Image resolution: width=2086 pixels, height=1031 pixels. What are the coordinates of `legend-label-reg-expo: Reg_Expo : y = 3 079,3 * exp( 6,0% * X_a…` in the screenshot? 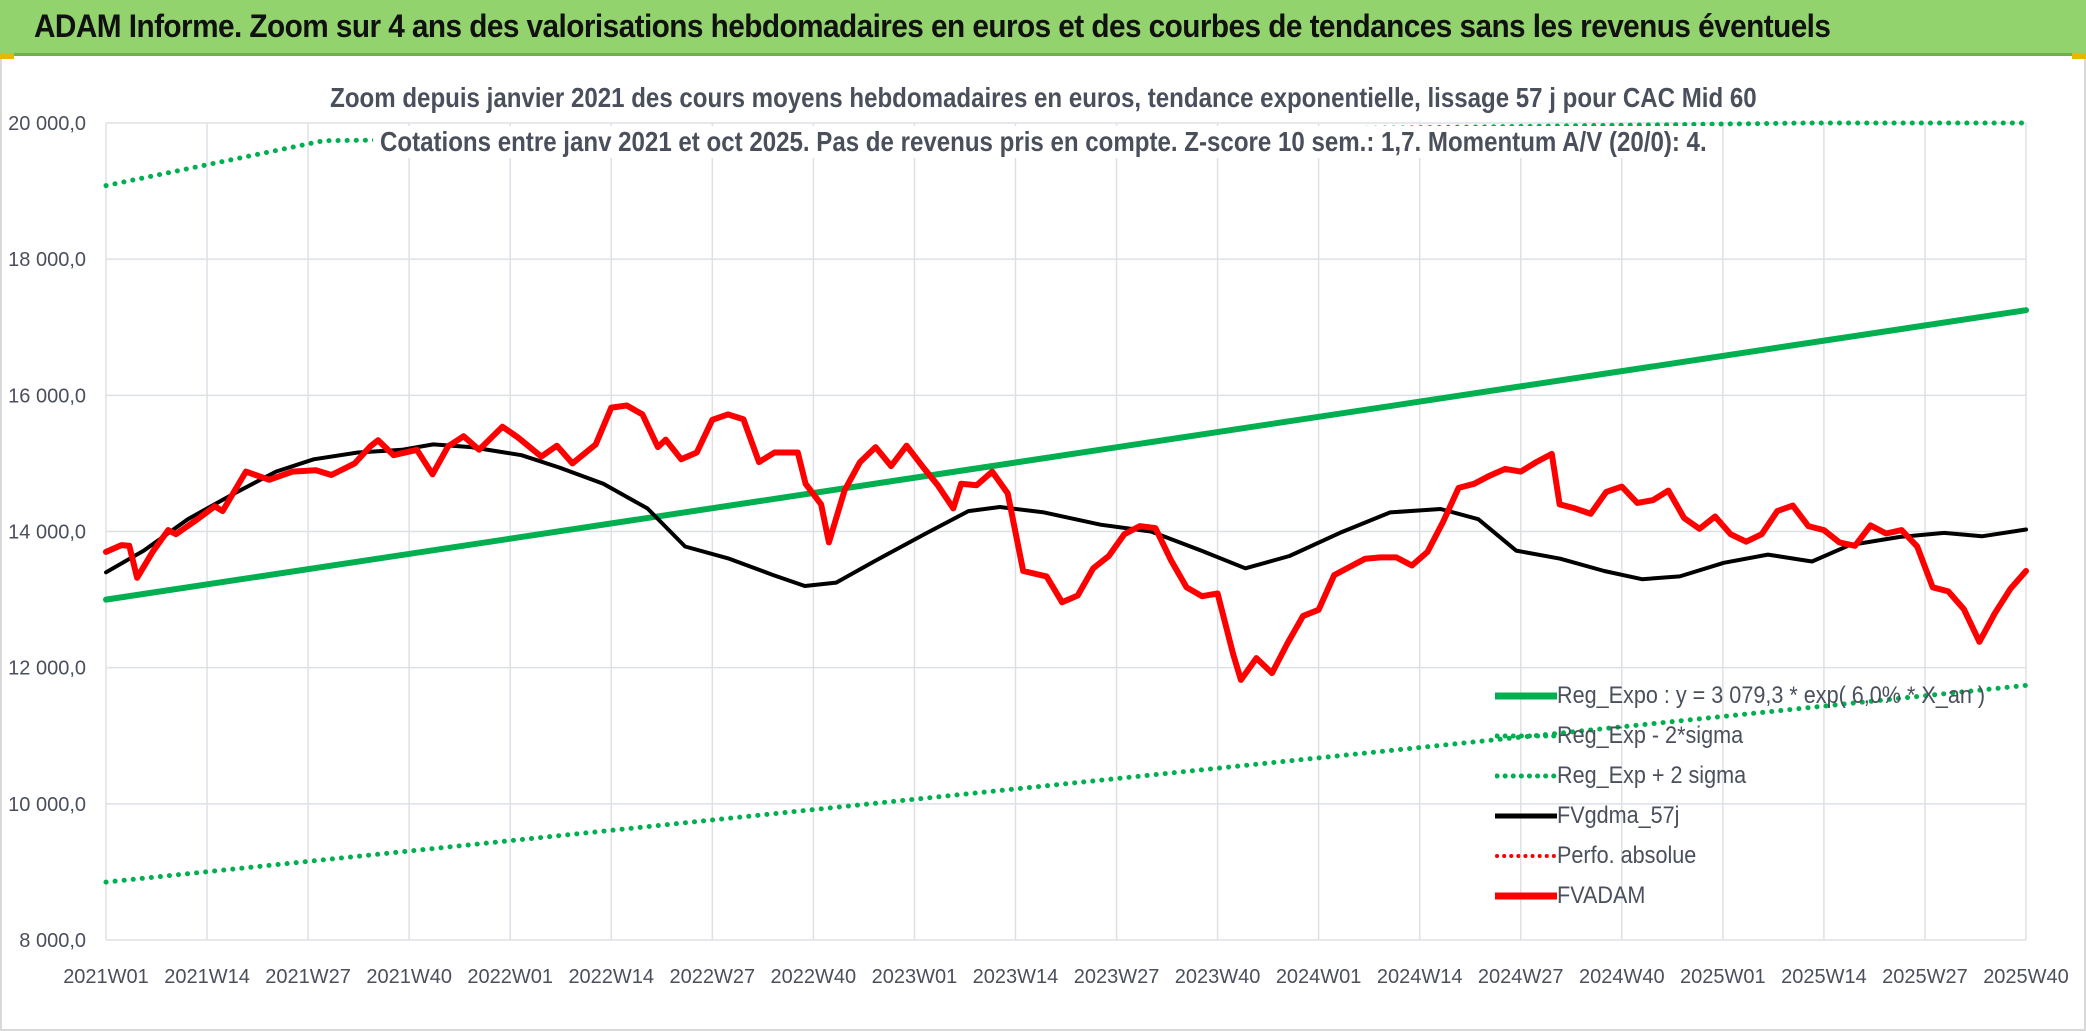 It's located at (1771, 695).